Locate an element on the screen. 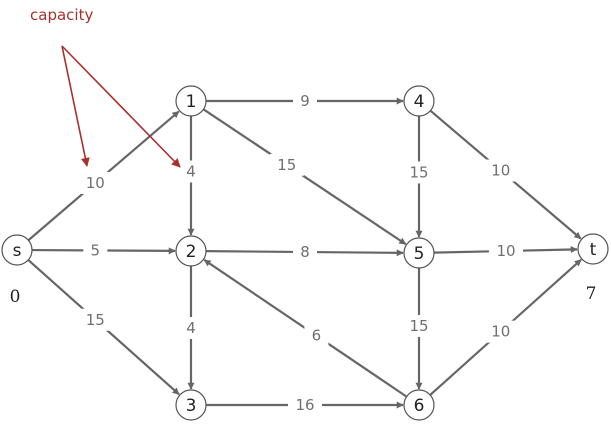 The width and height of the screenshot is (611, 432). node-label-4: 4 is located at coordinates (419, 102).